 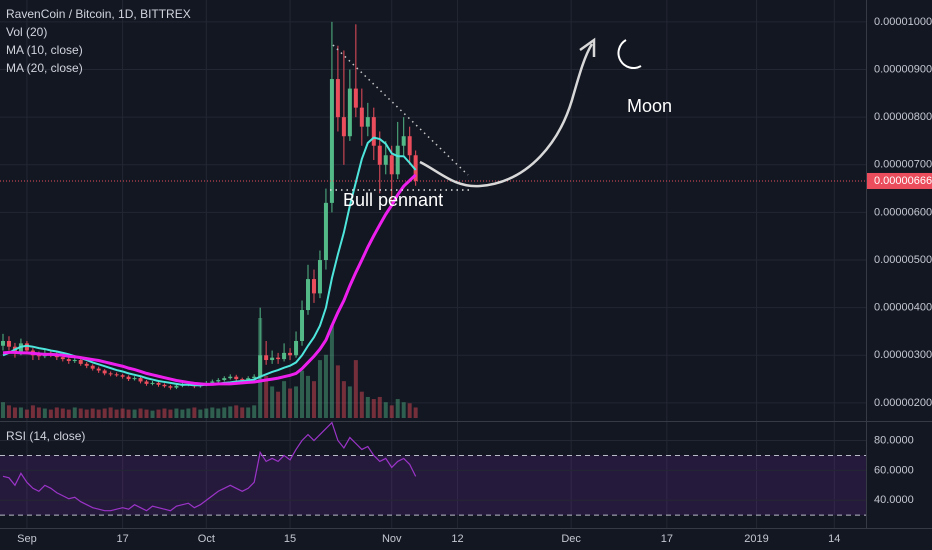 I want to click on drawings: Bull pennant Moon, so click(x=501, y=123).